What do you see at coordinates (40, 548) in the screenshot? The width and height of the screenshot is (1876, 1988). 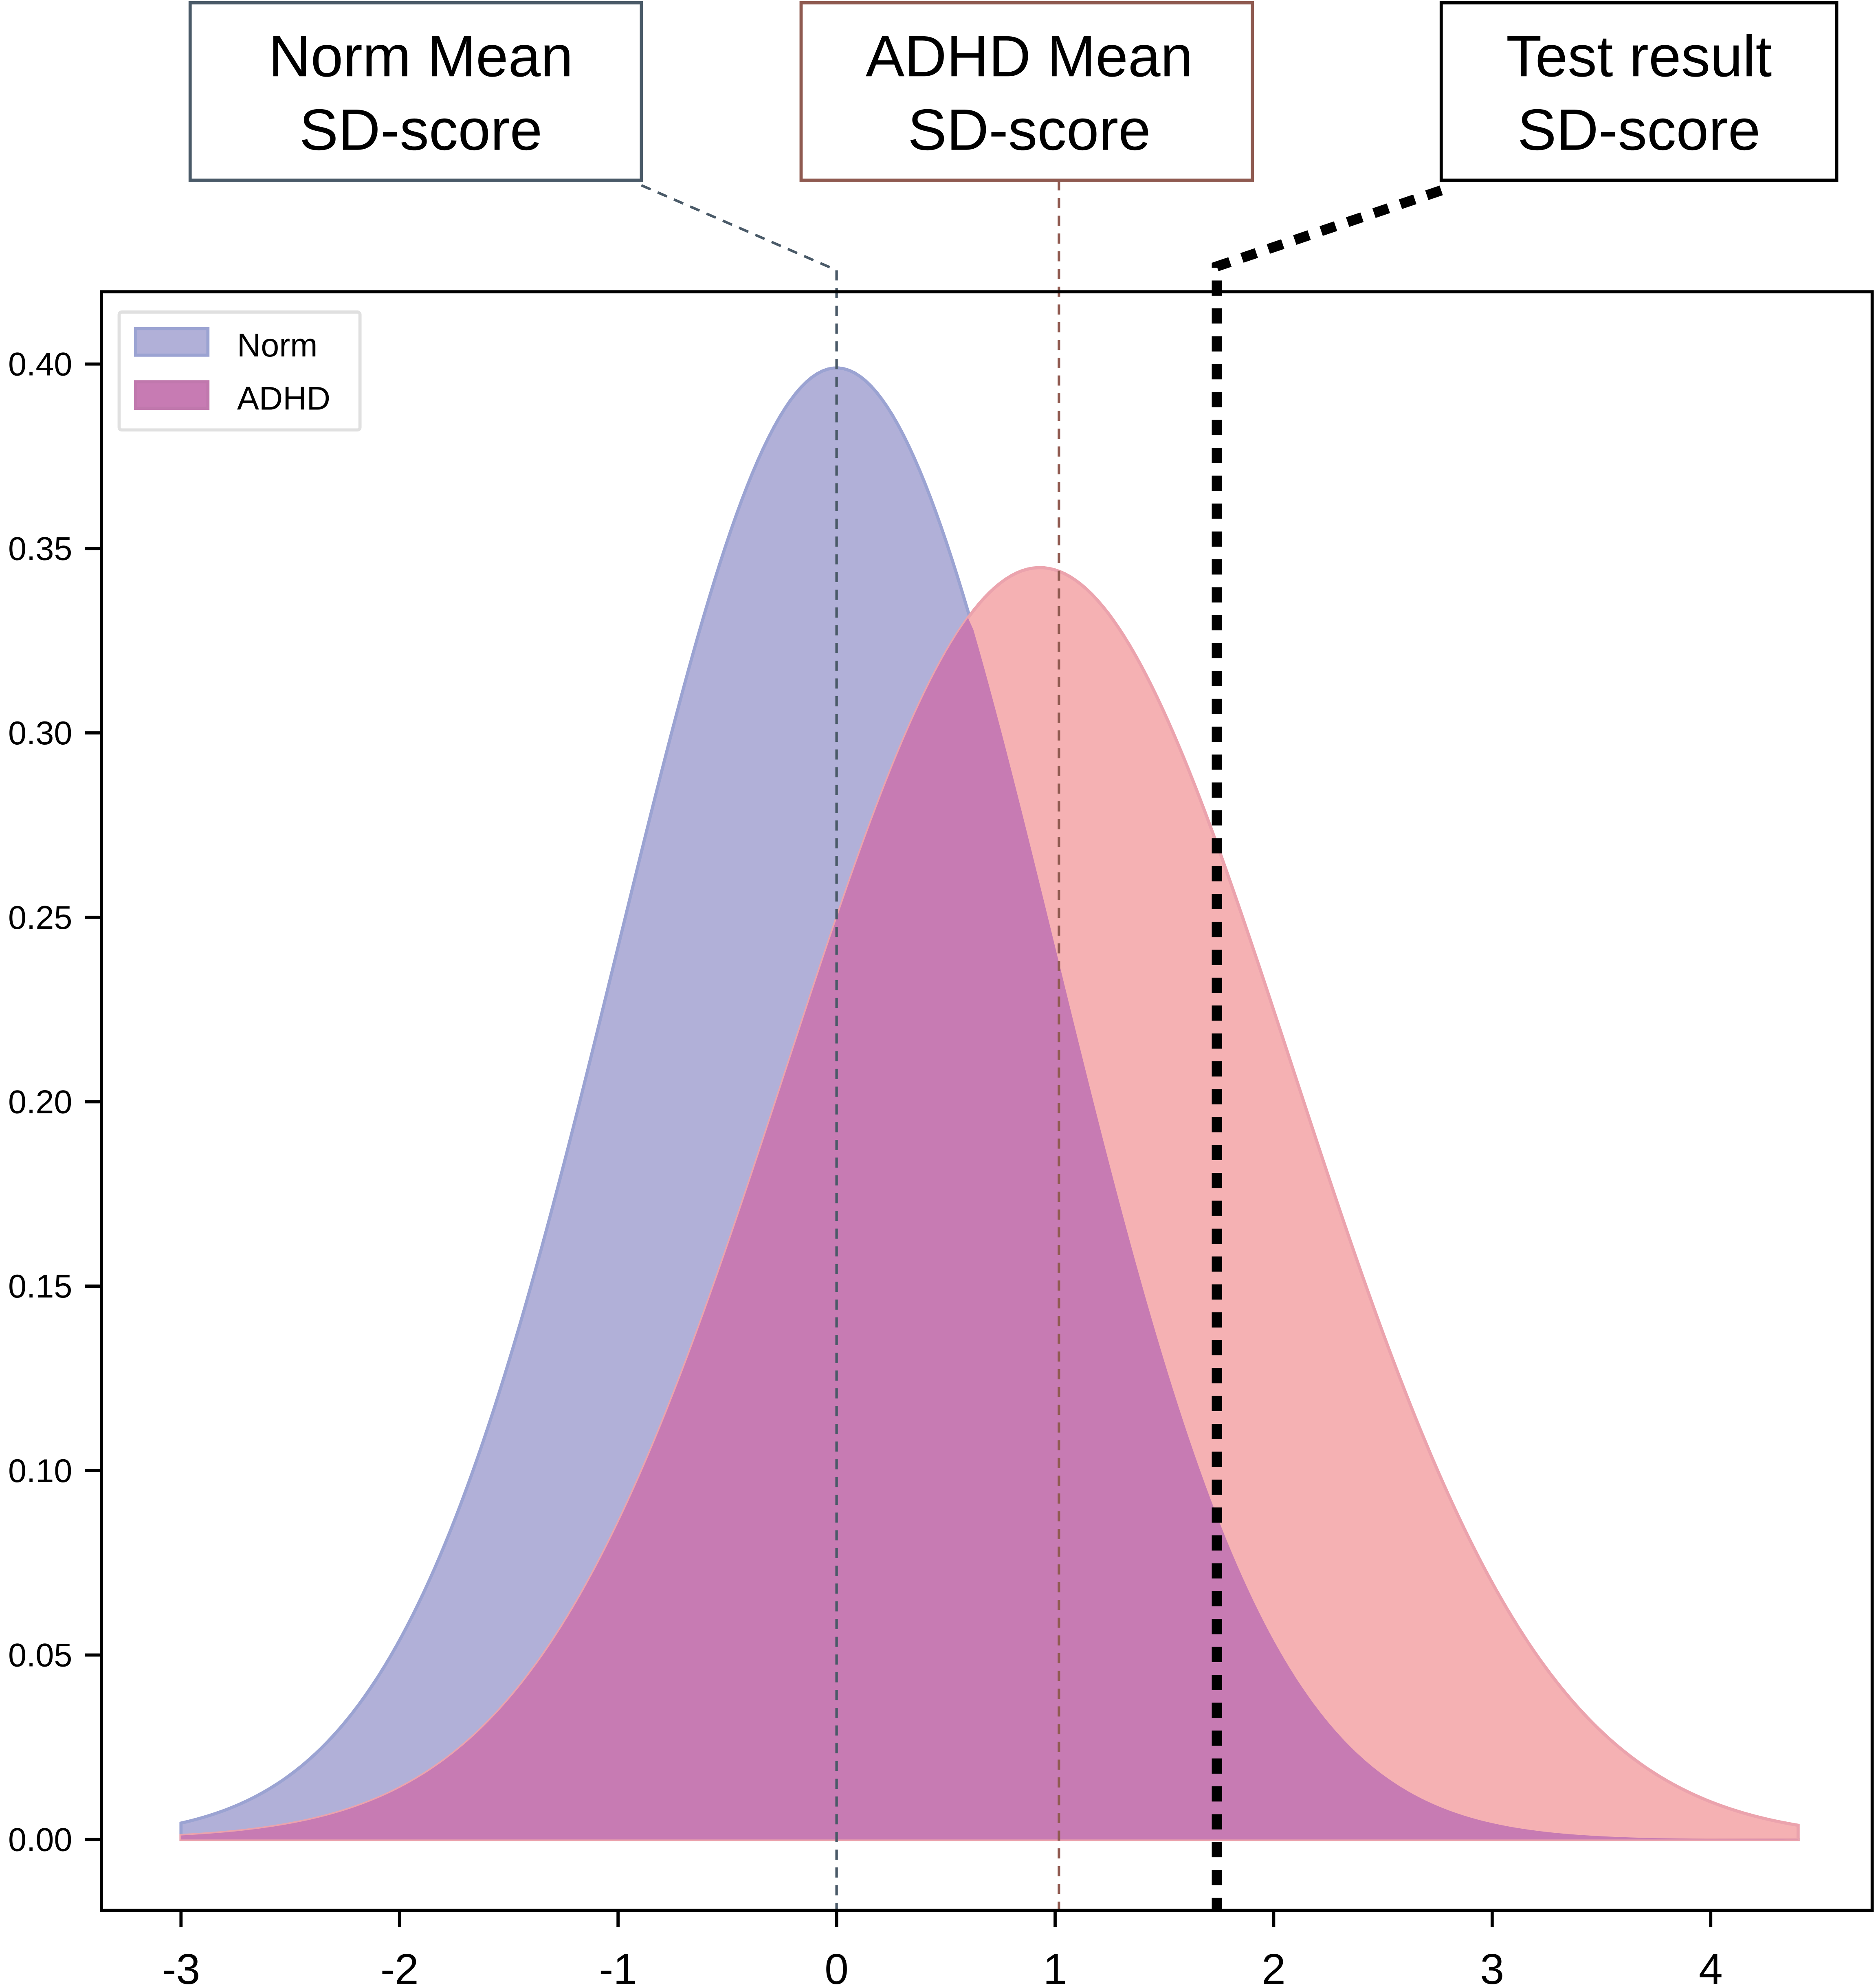 I see `y-tick-label: 0.35` at bounding box center [40, 548].